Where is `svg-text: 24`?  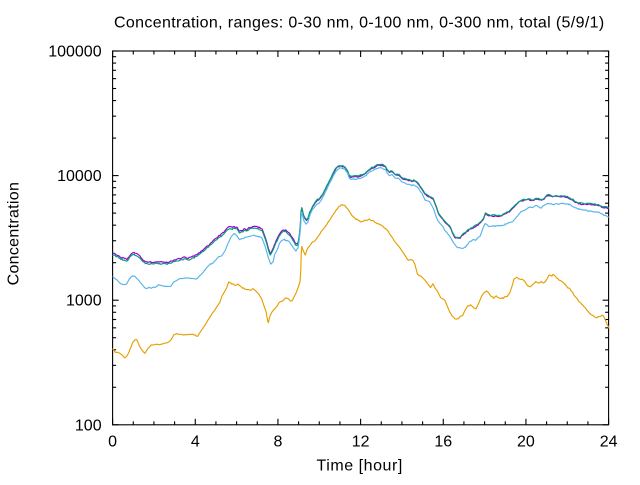 svg-text: 24 is located at coordinates (609, 442).